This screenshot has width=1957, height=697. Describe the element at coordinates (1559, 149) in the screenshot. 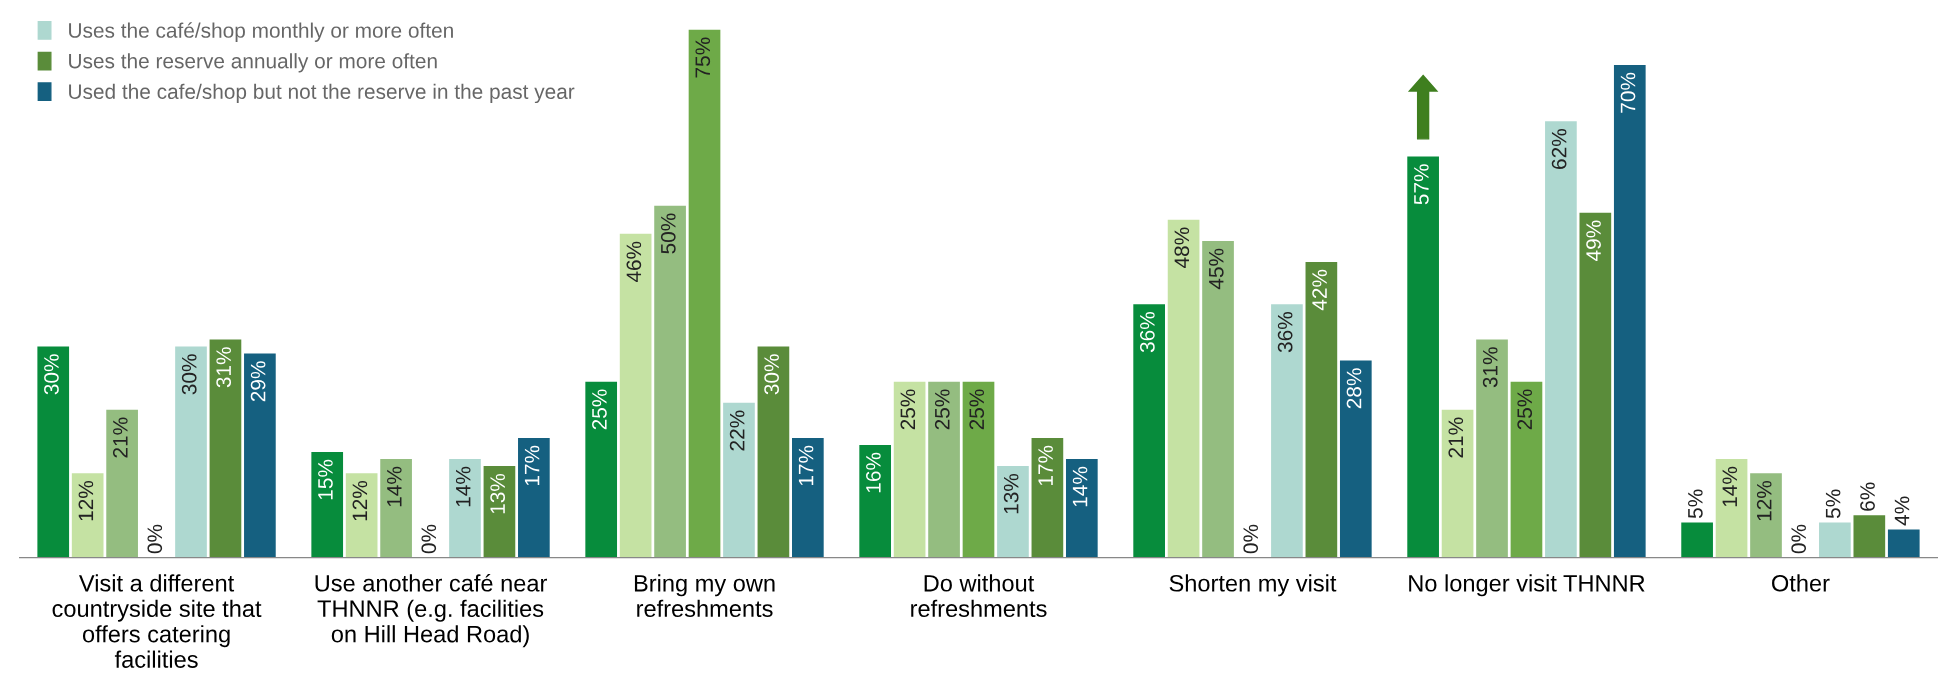

I see `data-label: 62%` at that location.